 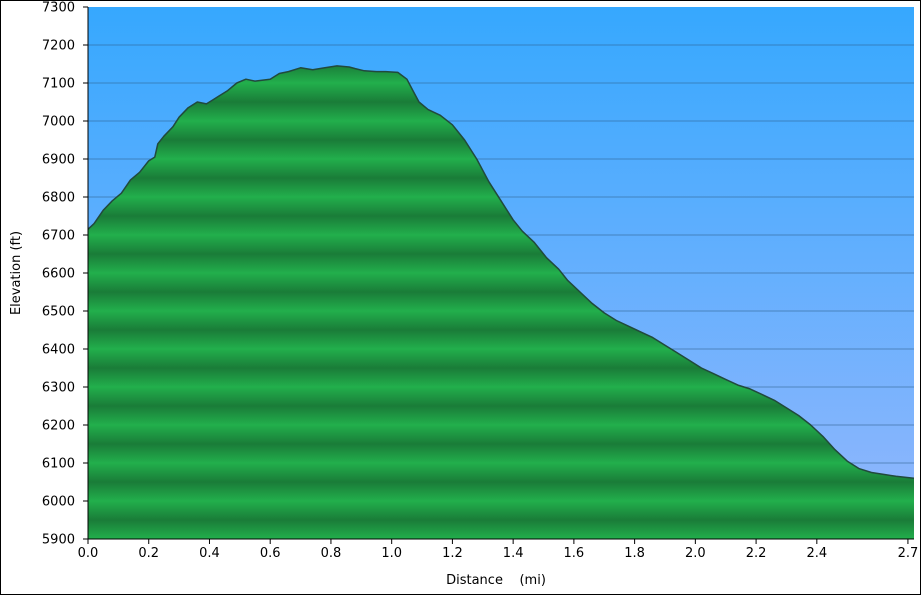 I want to click on x-tick-label: 2.4, so click(x=816, y=553).